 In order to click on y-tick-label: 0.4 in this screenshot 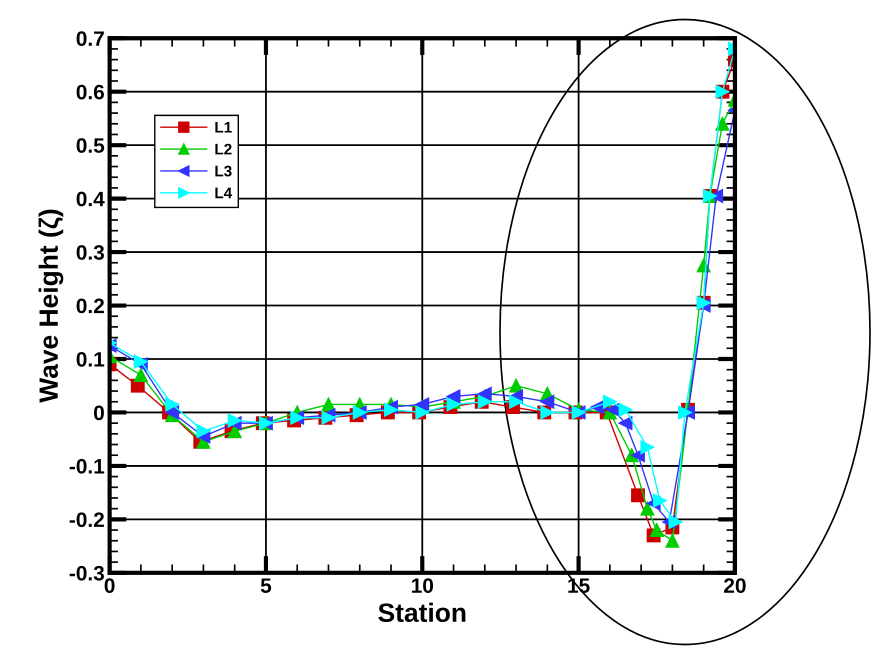, I will do `click(90, 199)`.